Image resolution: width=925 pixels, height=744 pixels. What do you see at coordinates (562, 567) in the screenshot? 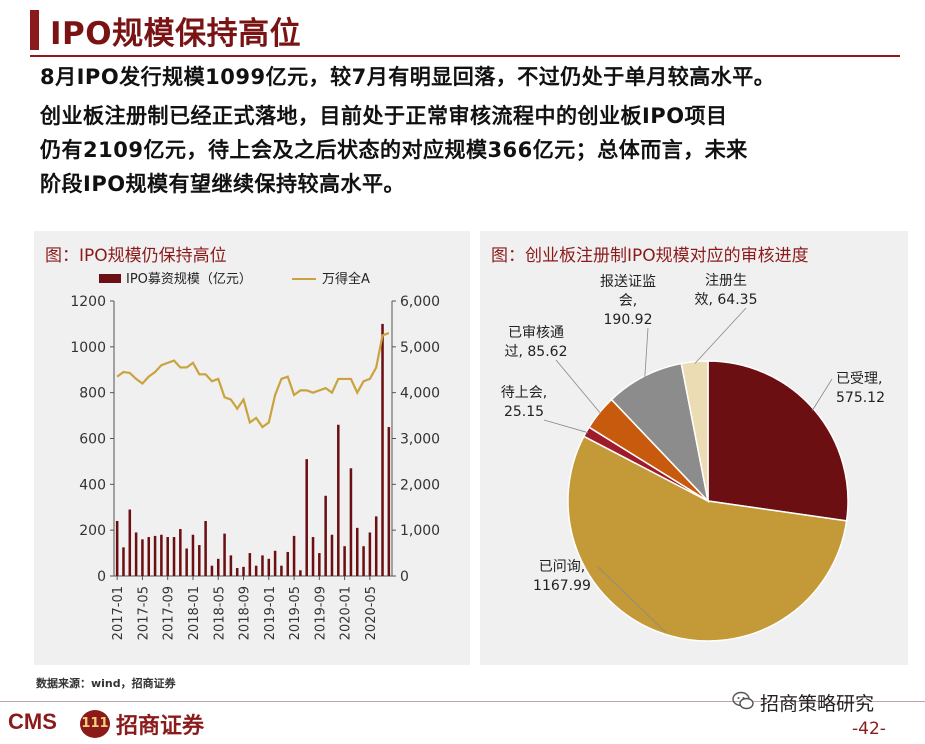
I see `pie-label: 已问询,` at bounding box center [562, 567].